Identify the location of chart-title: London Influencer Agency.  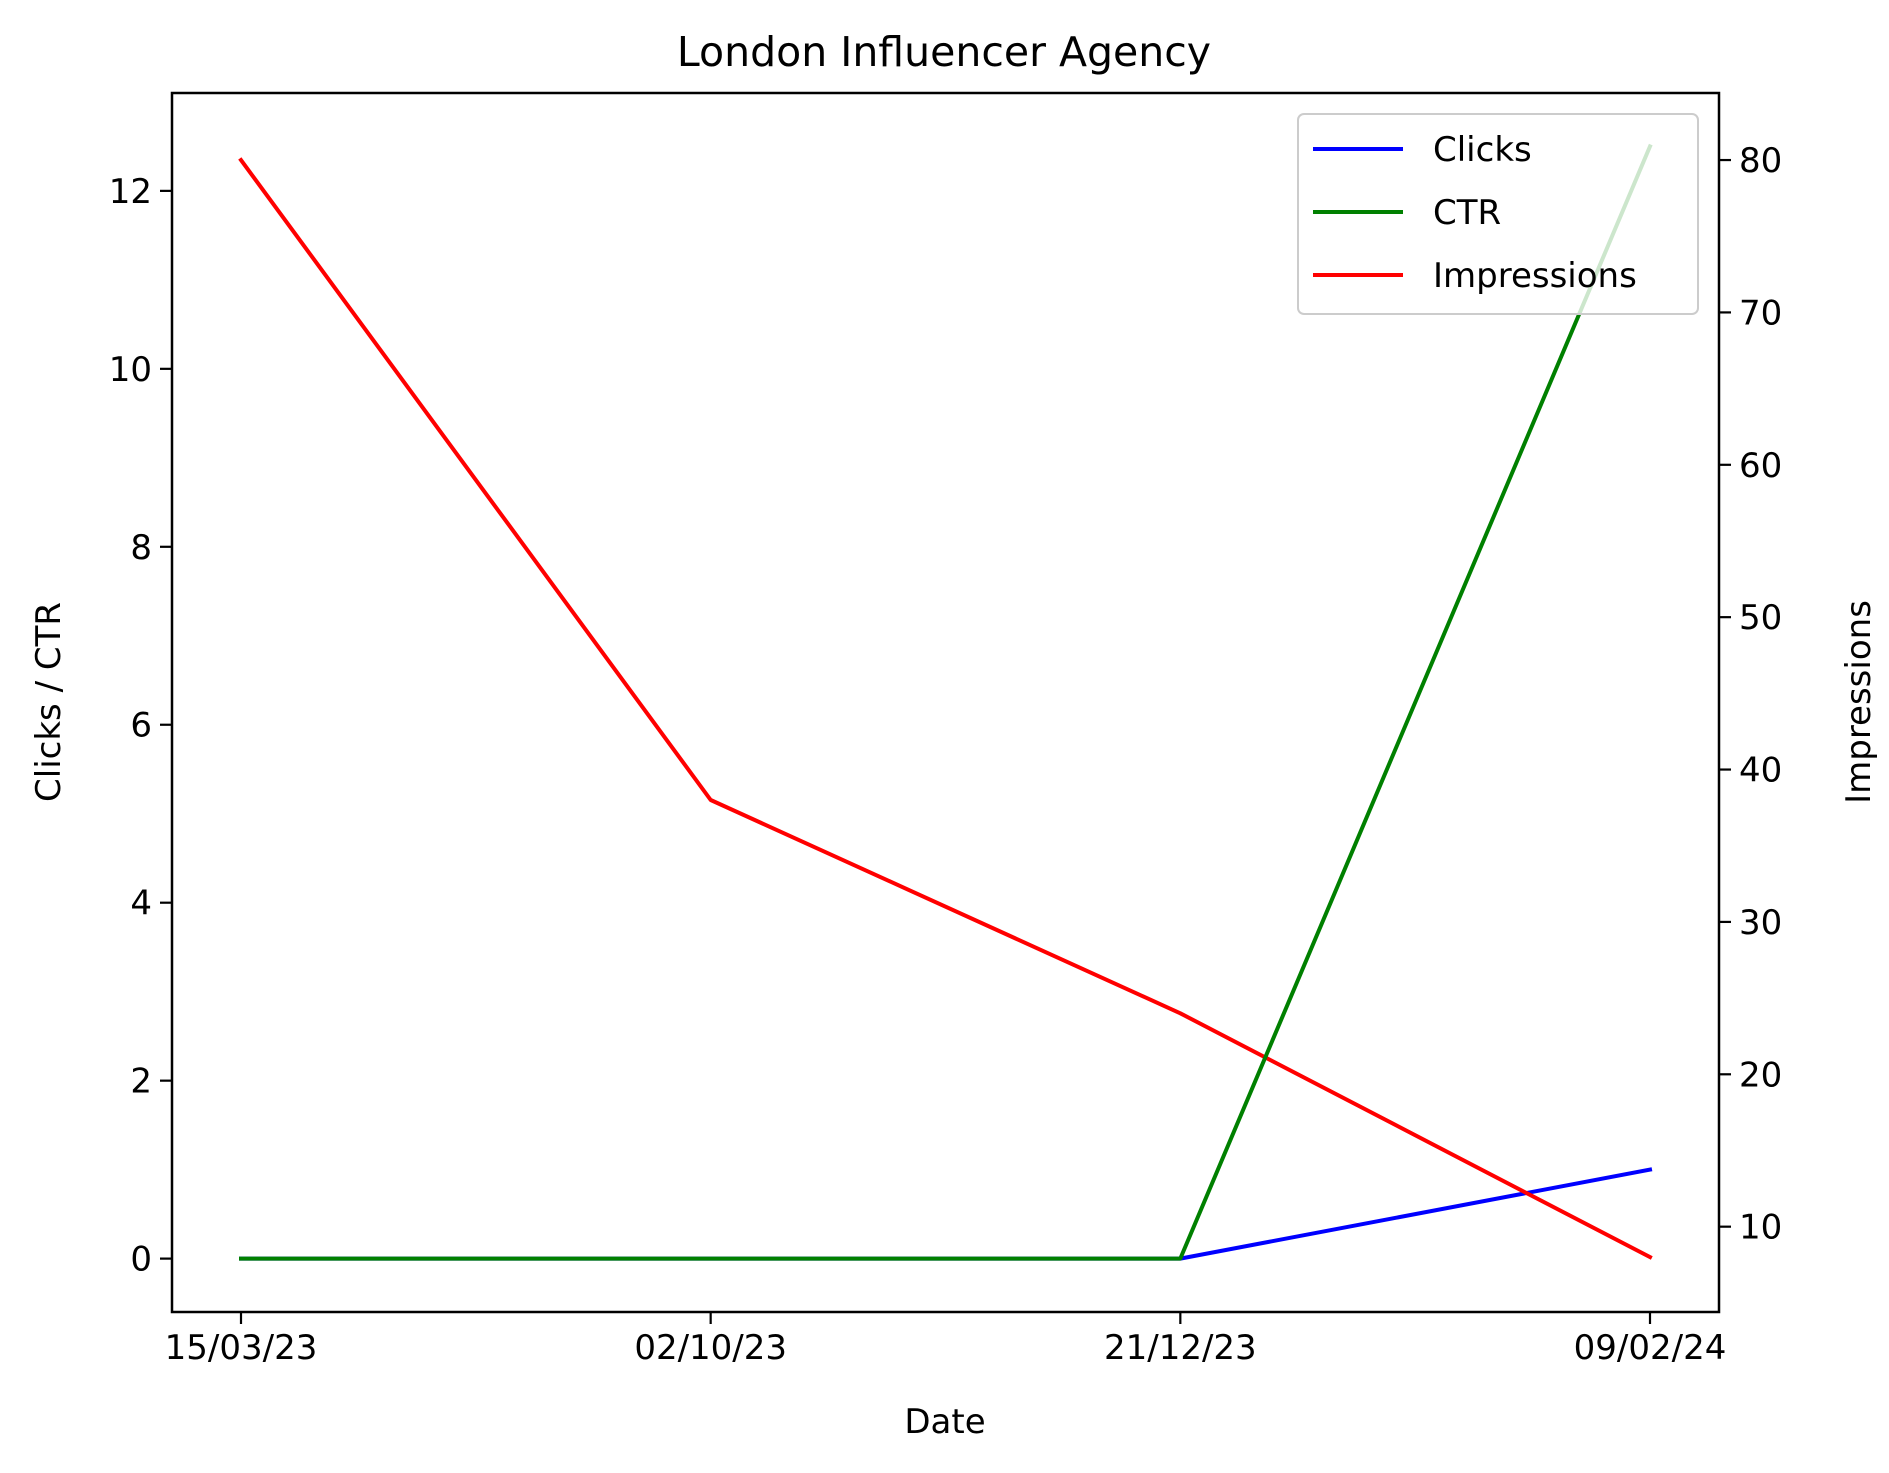
(944, 52).